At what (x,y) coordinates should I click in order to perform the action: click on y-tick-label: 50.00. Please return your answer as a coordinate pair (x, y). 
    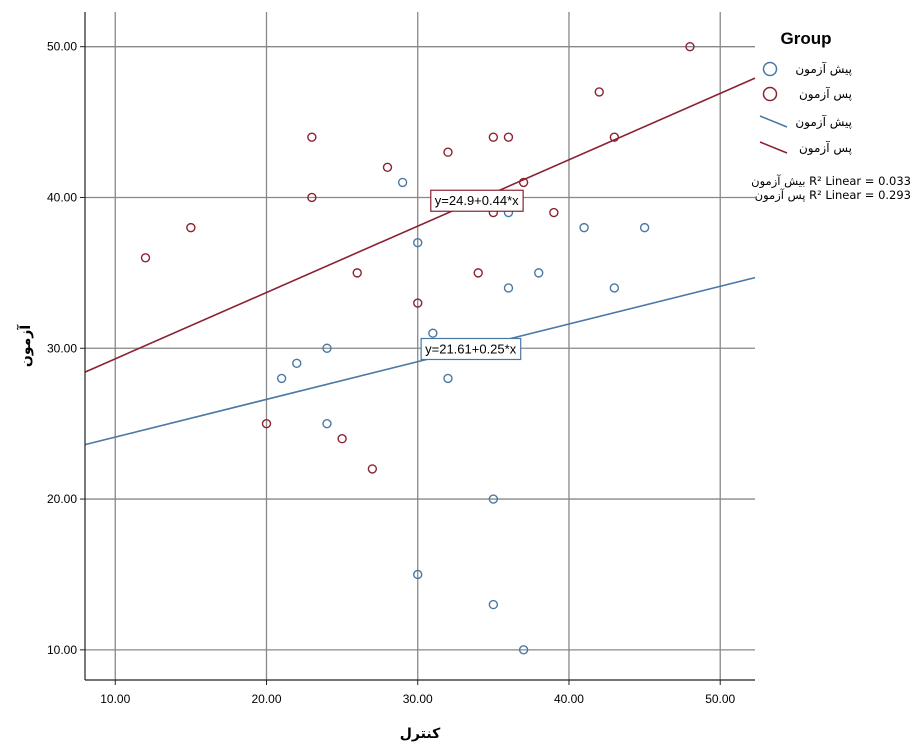
    Looking at the image, I should click on (62, 47).